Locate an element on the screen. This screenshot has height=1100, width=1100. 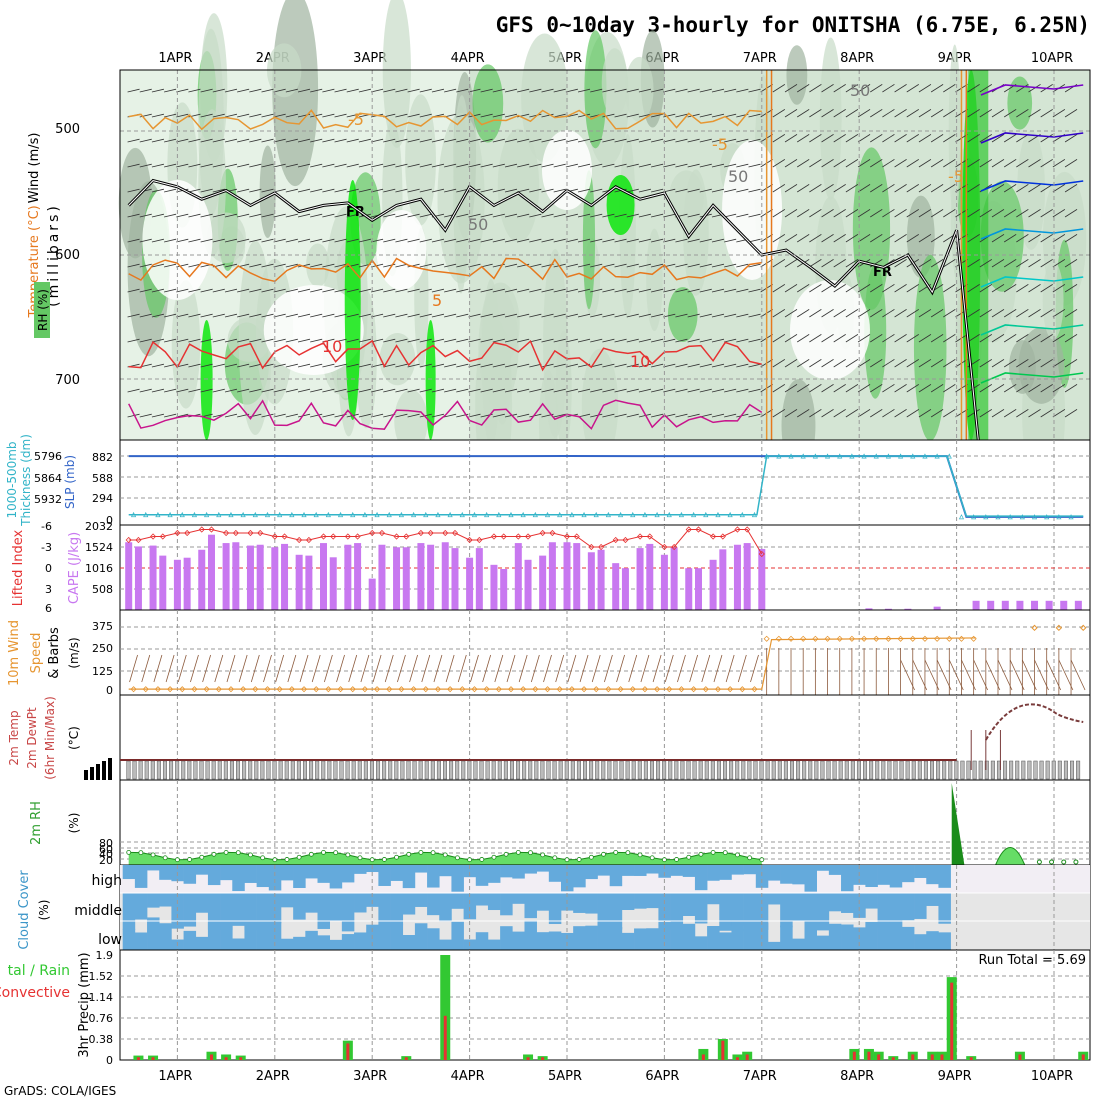
x-label-top: 4APR is located at coordinates (468, 58).